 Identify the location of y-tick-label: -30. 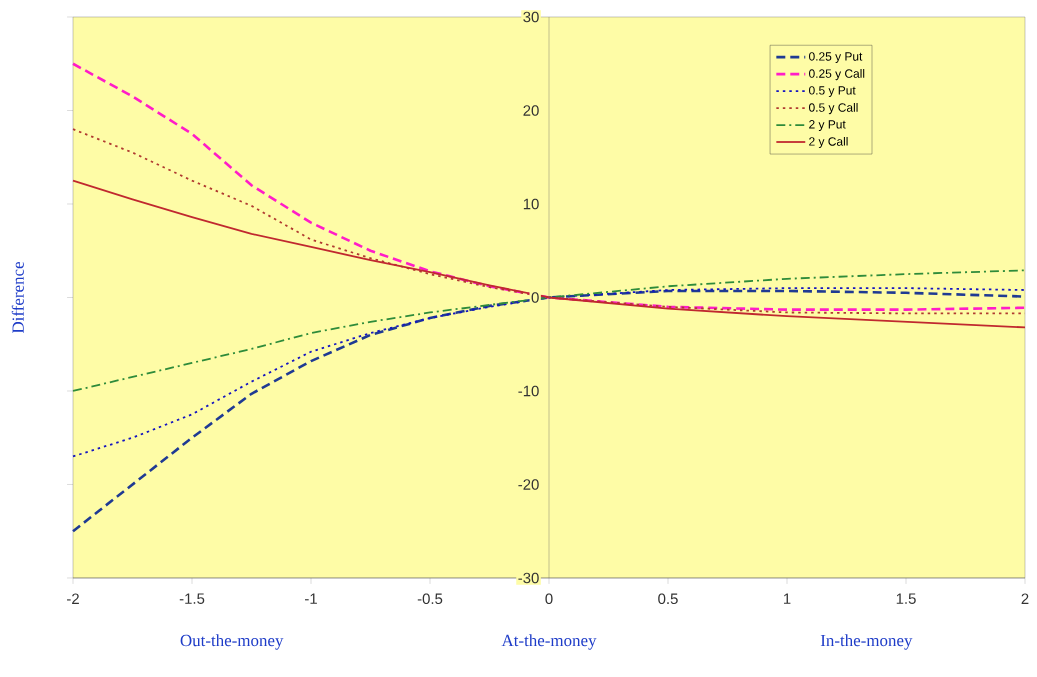
(528, 578).